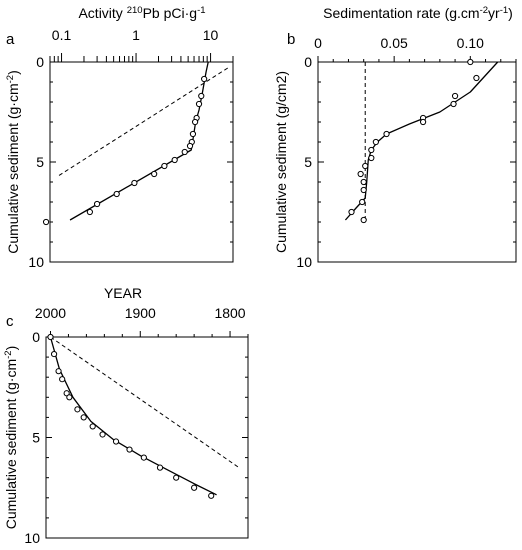 This screenshot has width=522, height=550. Describe the element at coordinates (140, 313) in the screenshot. I see `x-tick-label: 1900` at that location.